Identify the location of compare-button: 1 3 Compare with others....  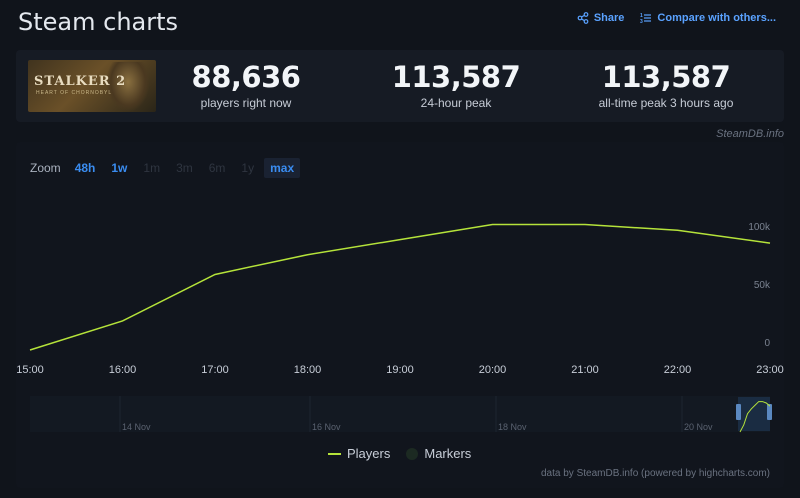
(708, 18).